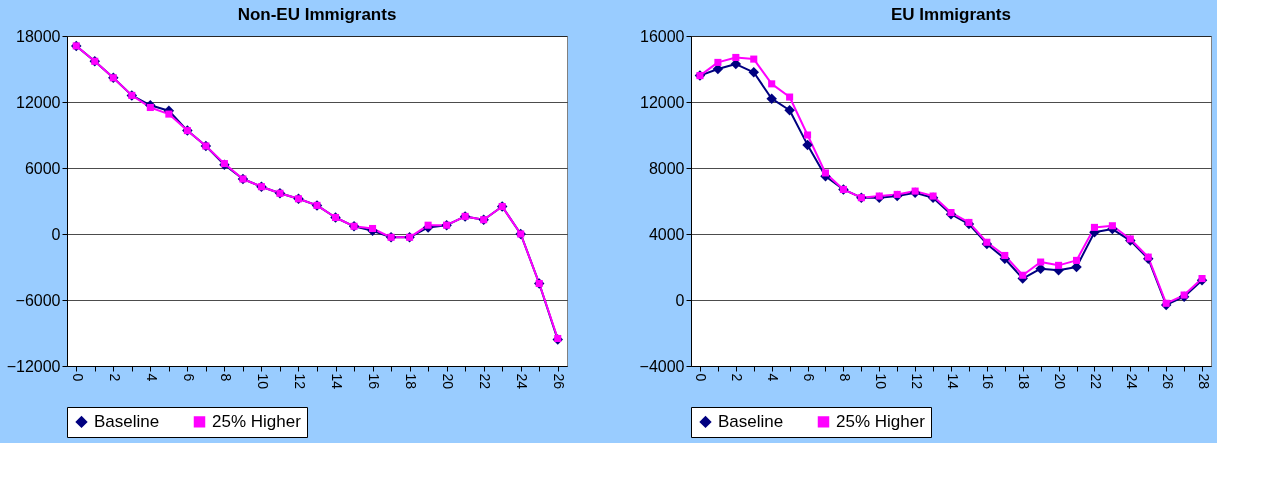  I want to click on y-tick-label: 8000, so click(666, 168).